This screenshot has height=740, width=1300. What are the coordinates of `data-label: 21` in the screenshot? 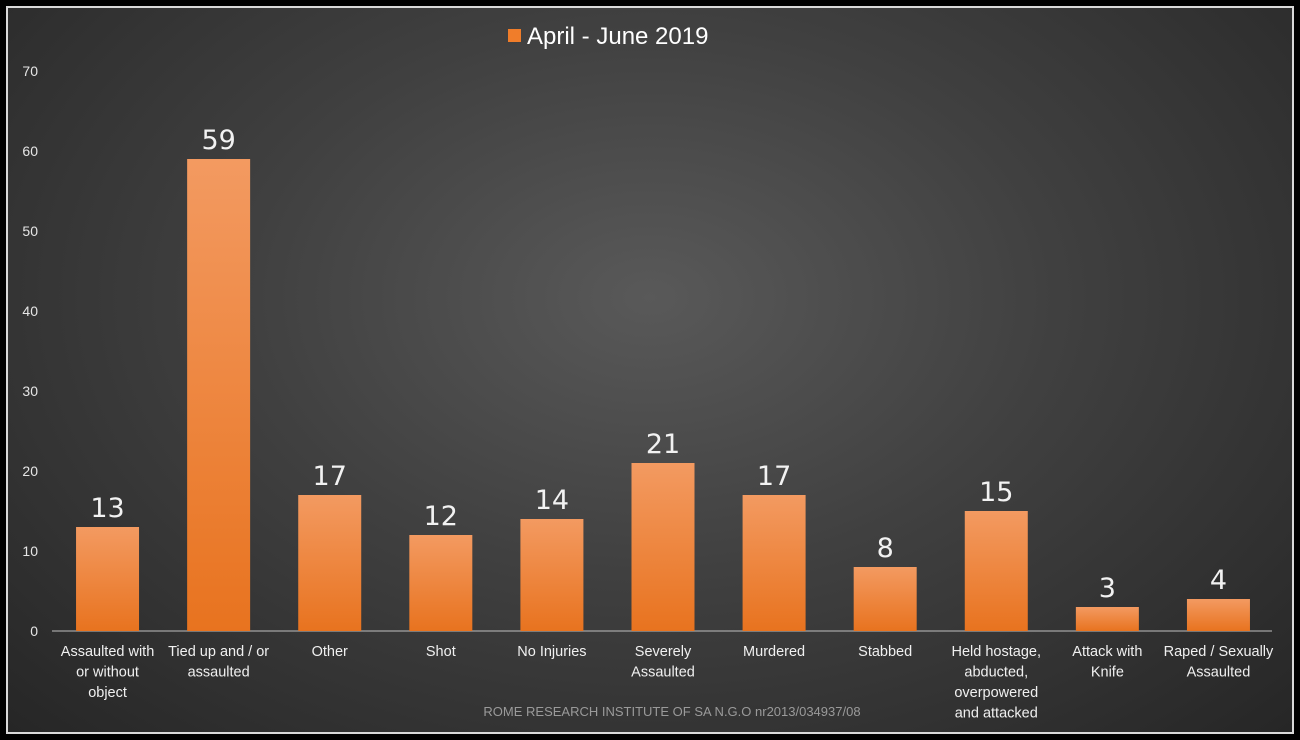 It's located at (663, 444).